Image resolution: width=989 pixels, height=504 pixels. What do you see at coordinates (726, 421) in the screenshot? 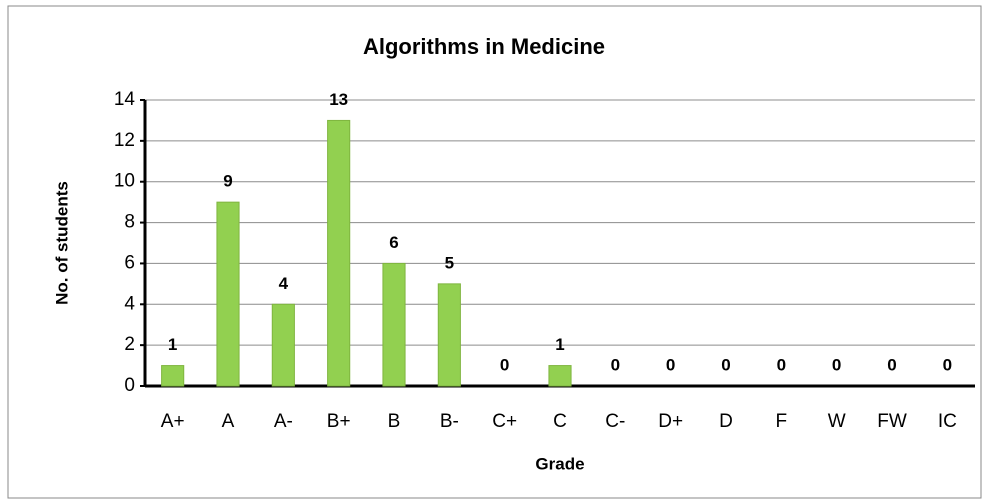
I see `x-tick-label: D` at bounding box center [726, 421].